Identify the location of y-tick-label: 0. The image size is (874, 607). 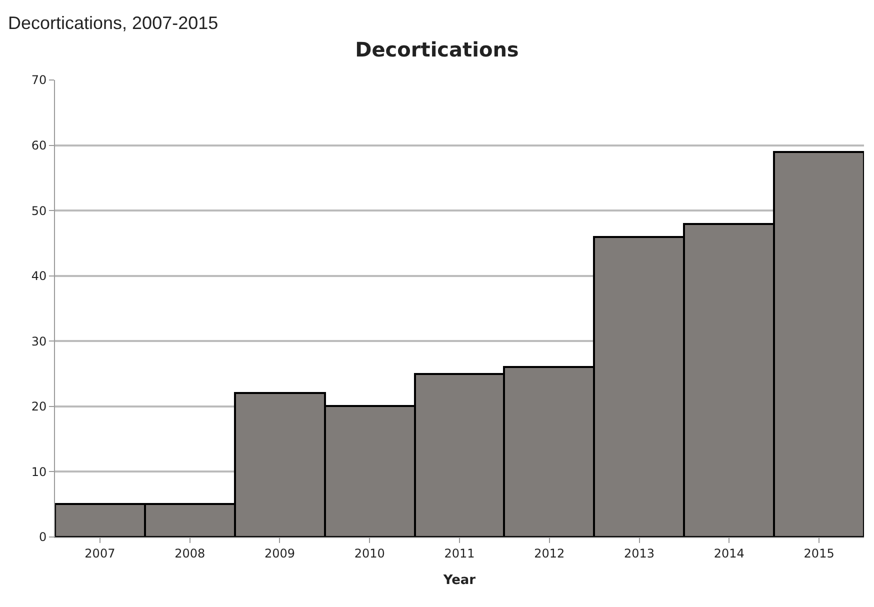
(42, 537).